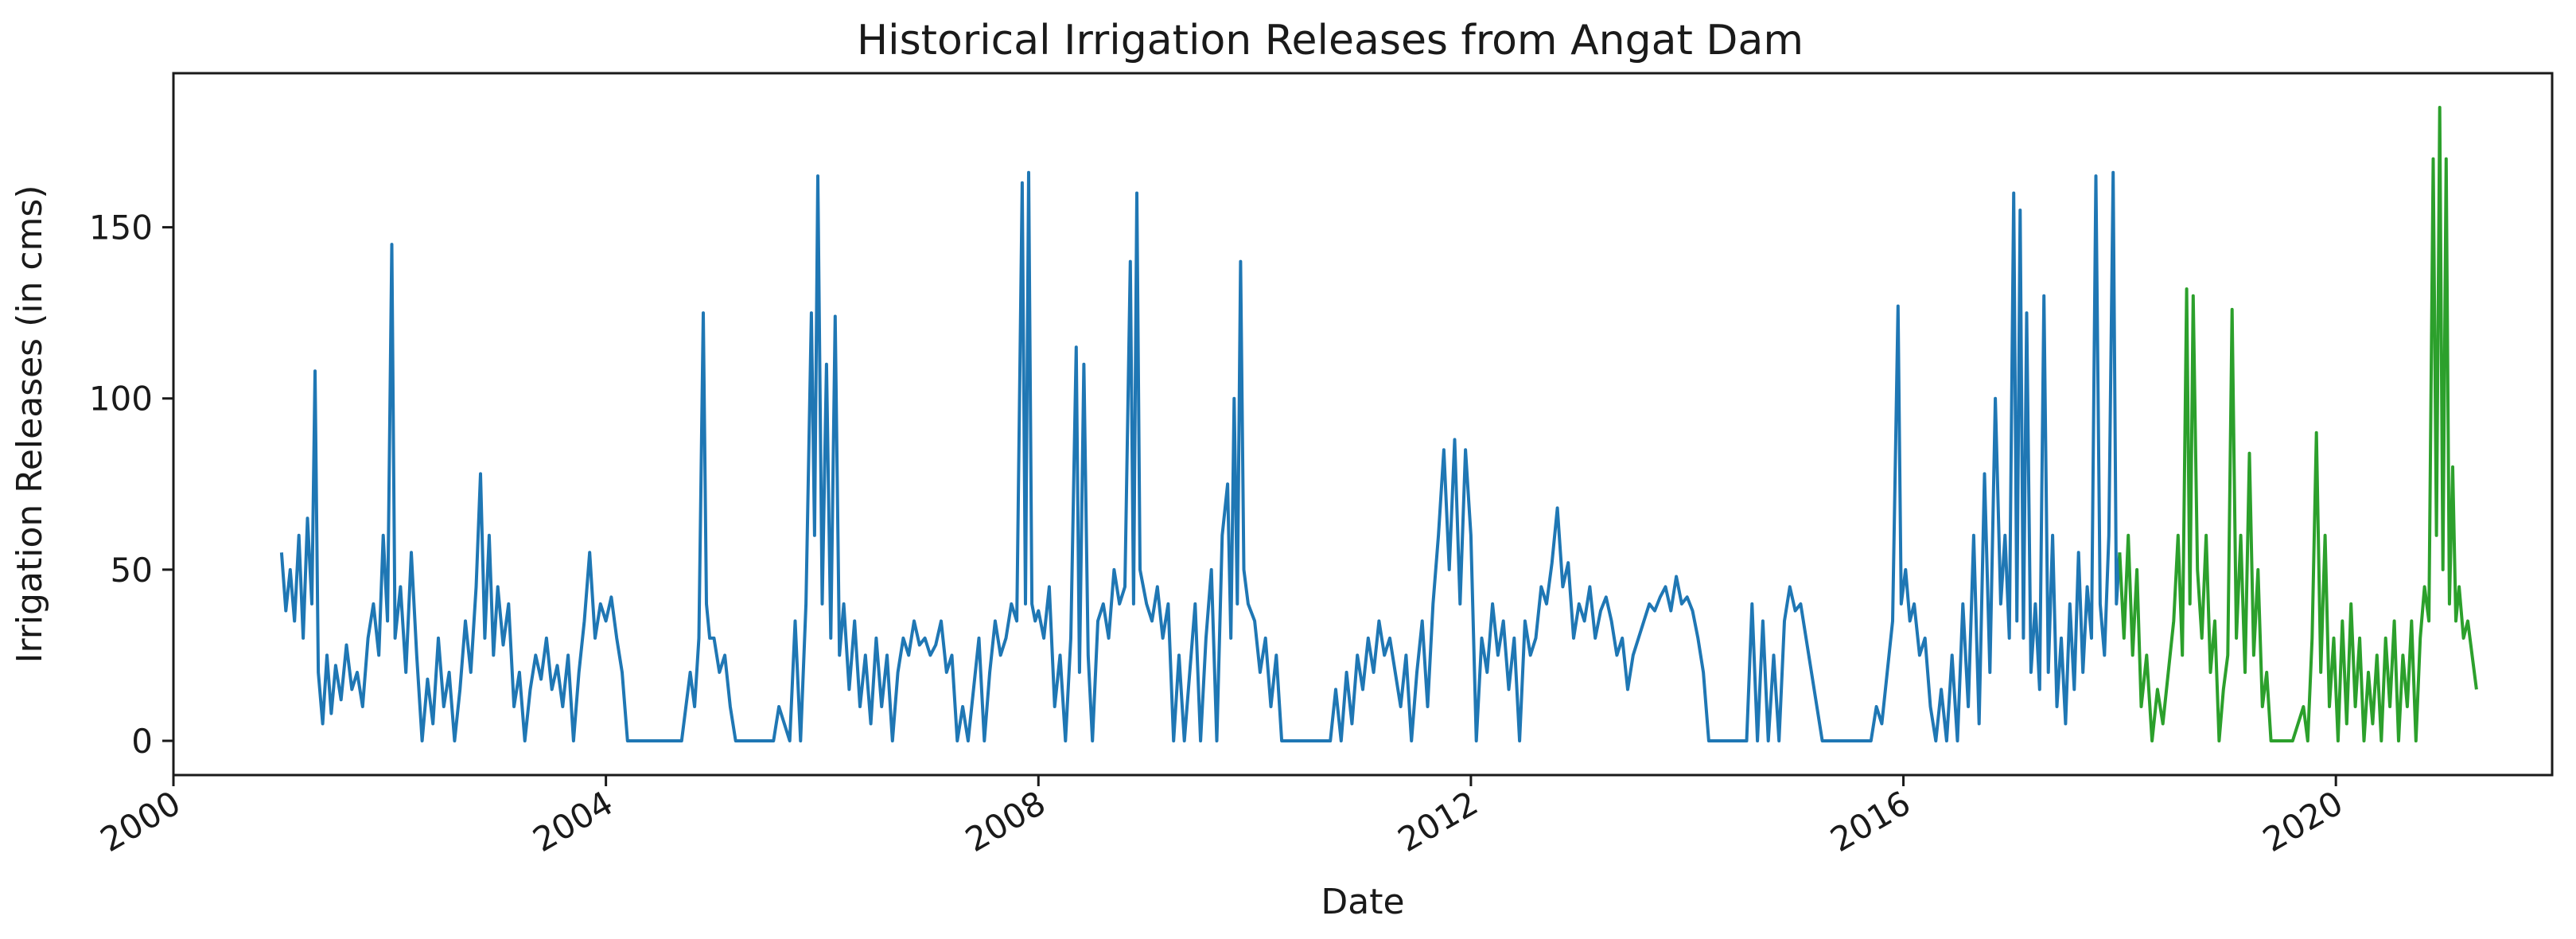 Image resolution: width=2576 pixels, height=939 pixels. Describe the element at coordinates (142, 741) in the screenshot. I see `y-tick-label: 0` at that location.